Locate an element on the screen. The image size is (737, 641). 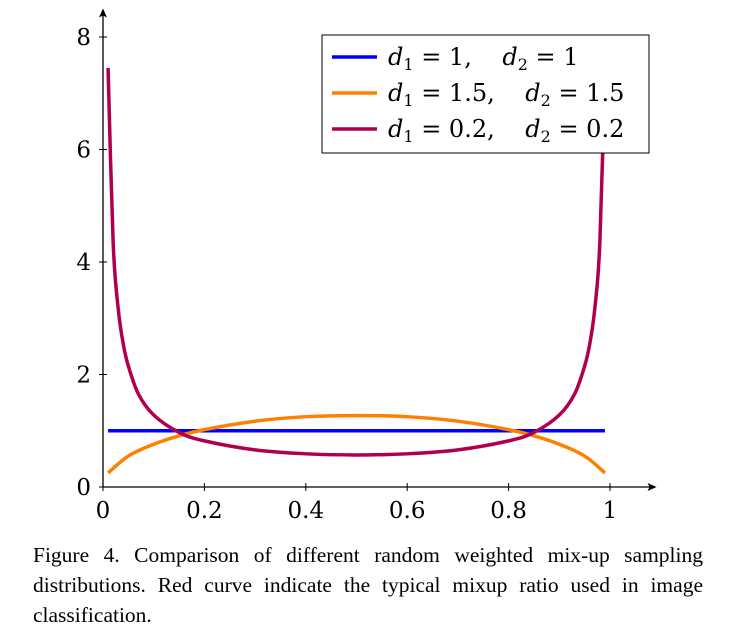
legend-entry-1: d1 = 1, d2 = 1 is located at coordinates (483, 58).